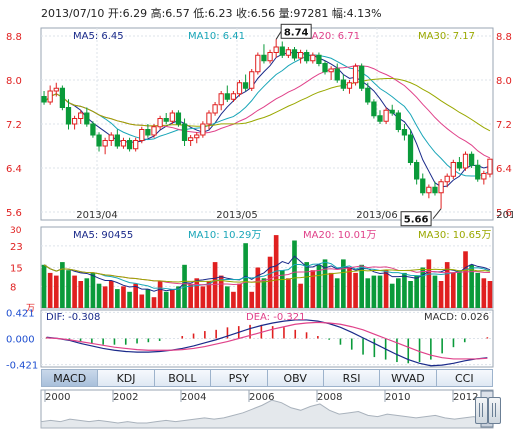 This screenshot has height=433, width=513. Describe the element at coordinates (416, 220) in the screenshot. I see `annotation-label-low: 5.66` at that location.